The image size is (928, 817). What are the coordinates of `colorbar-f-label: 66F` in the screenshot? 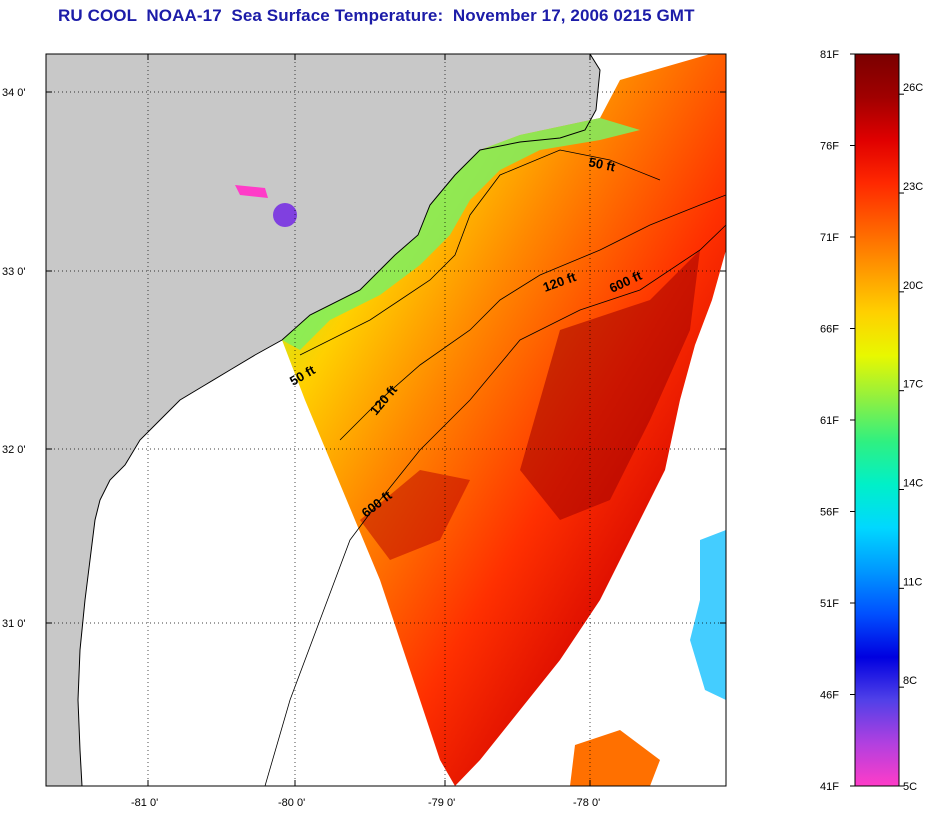 It's located at (829, 330).